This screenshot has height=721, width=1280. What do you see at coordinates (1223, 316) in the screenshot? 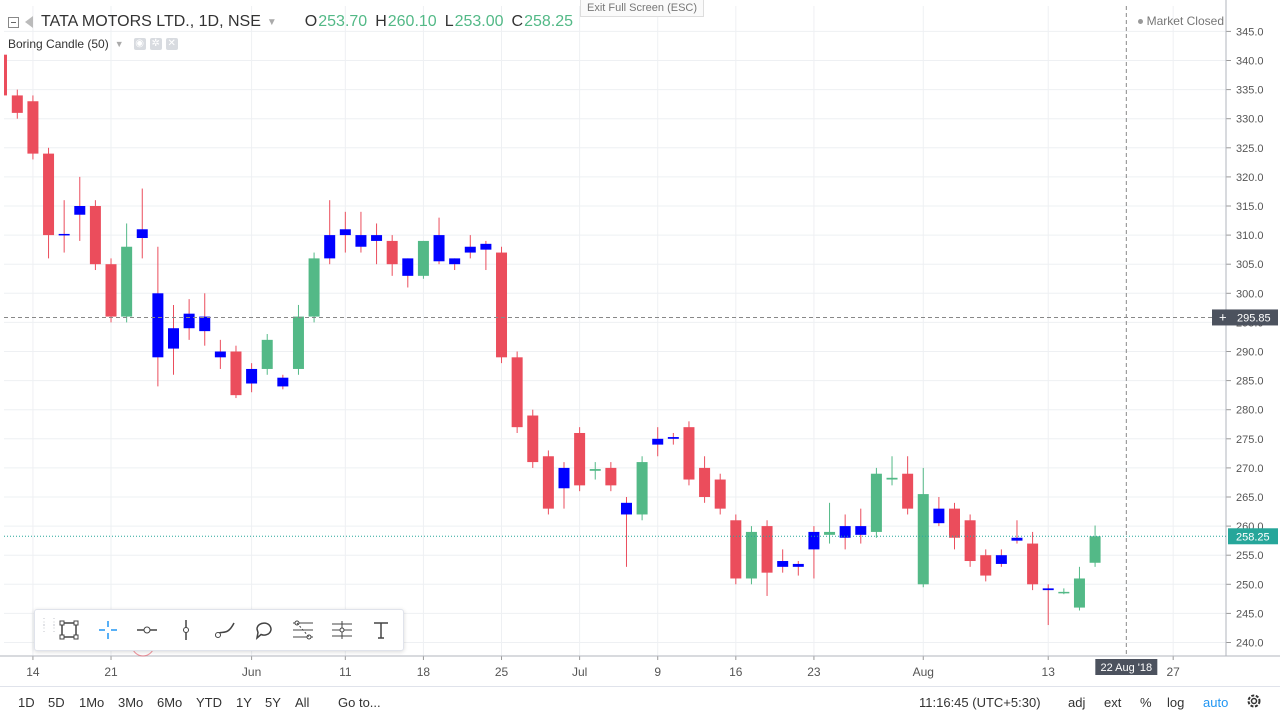
I see `plus-icon: +` at bounding box center [1223, 316].